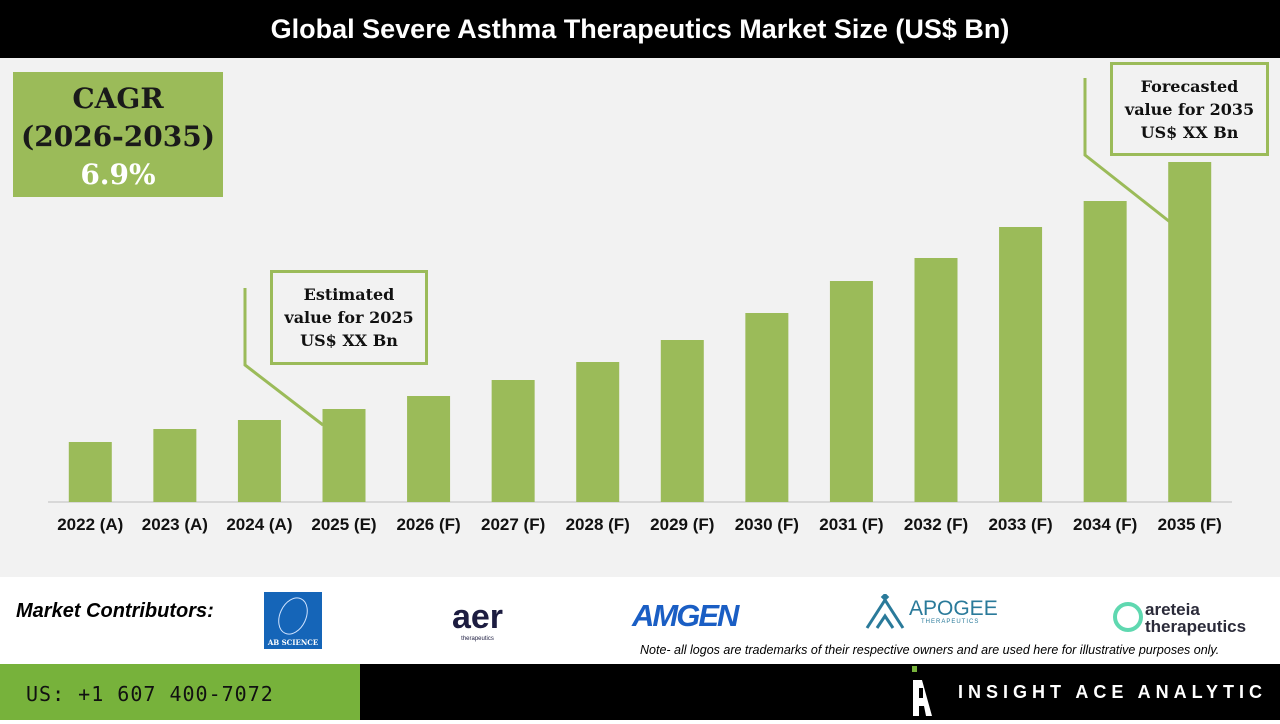  Describe the element at coordinates (118, 98) in the screenshot. I see `cagr-label: CAGR` at that location.